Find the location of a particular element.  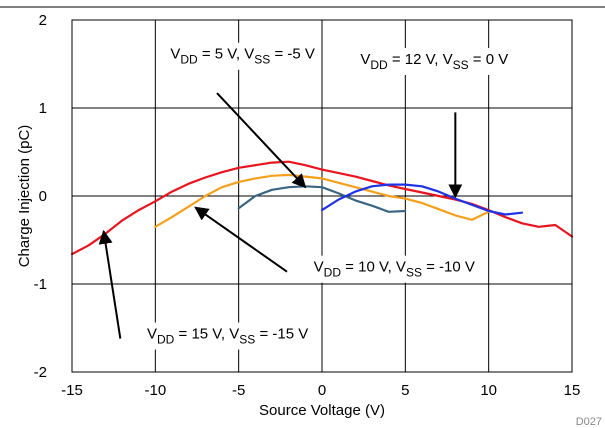

y-tick-label: 1 is located at coordinates (43, 108).